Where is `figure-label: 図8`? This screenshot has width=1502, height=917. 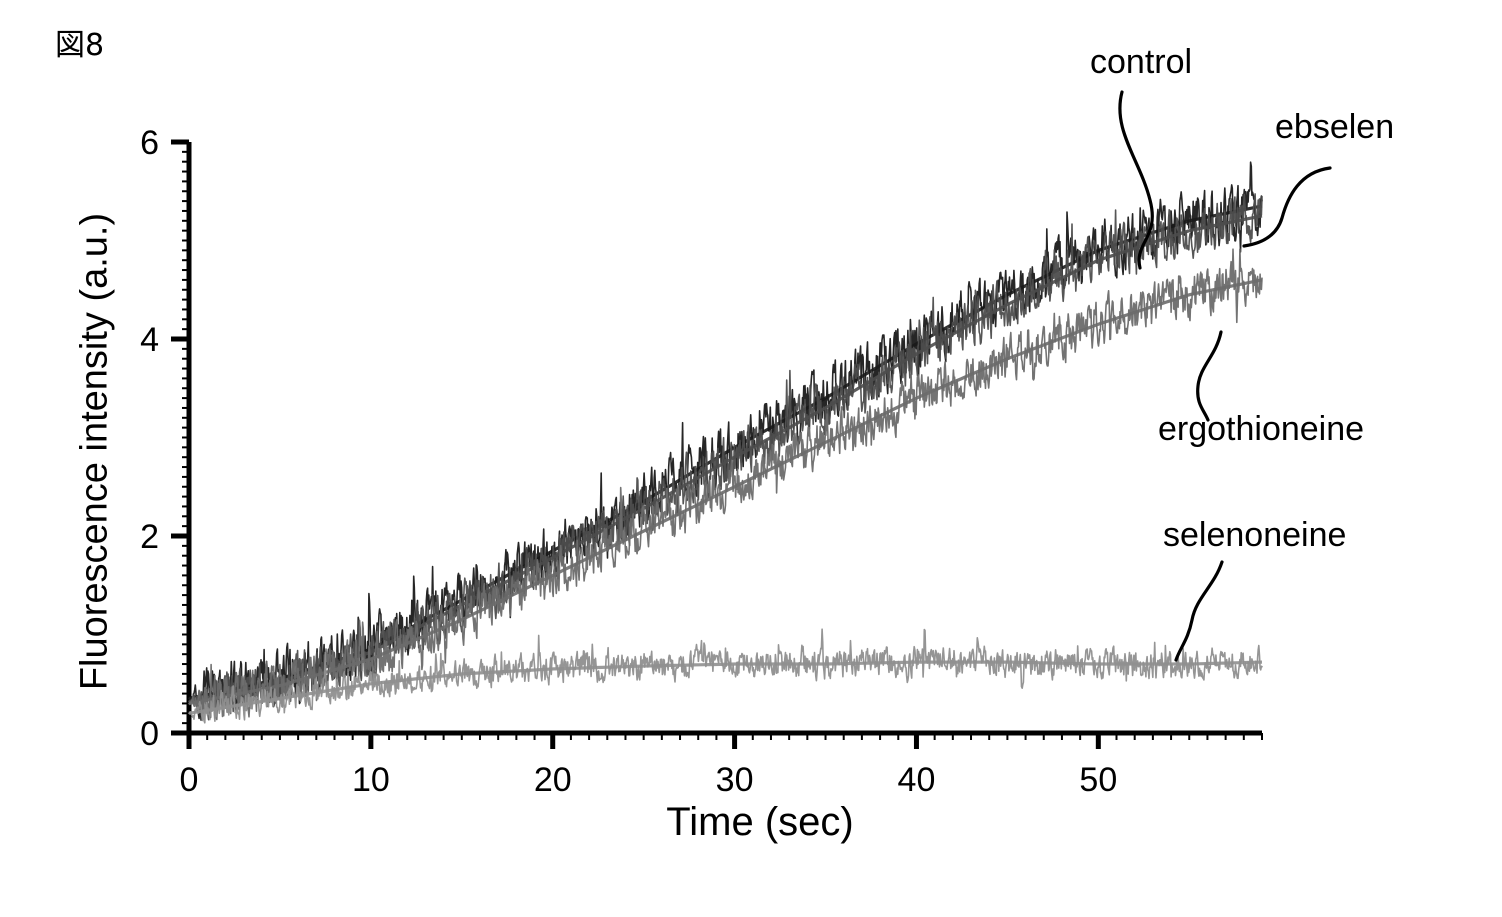
figure-label: 図8 is located at coordinates (80, 45).